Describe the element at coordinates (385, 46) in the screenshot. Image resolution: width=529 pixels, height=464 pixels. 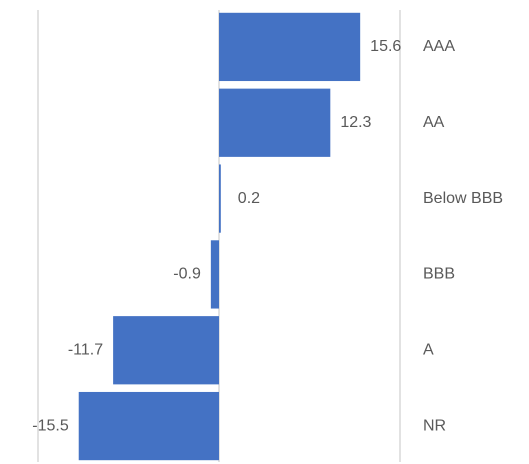
I see `data-label: 15.6` at that location.